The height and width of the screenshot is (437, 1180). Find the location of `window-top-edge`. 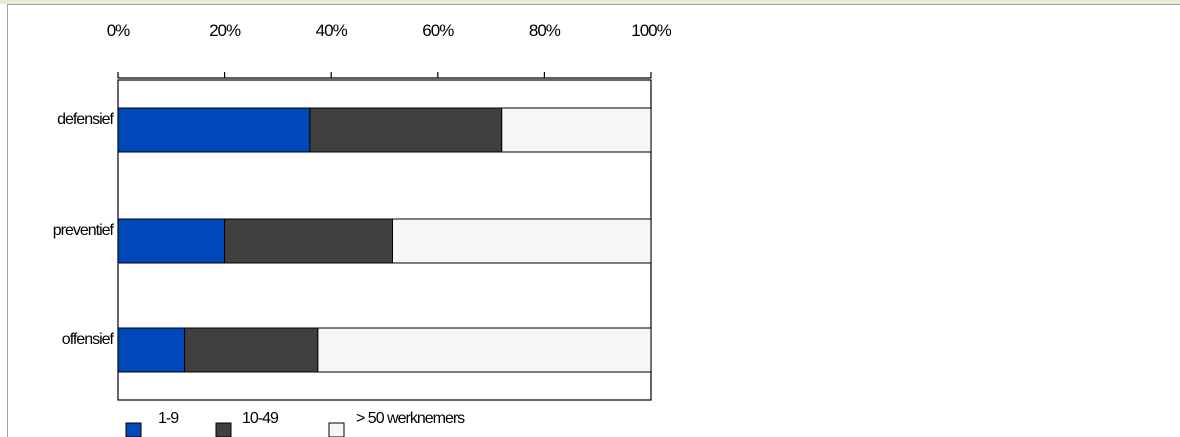

window-top-edge is located at coordinates (590, 2).